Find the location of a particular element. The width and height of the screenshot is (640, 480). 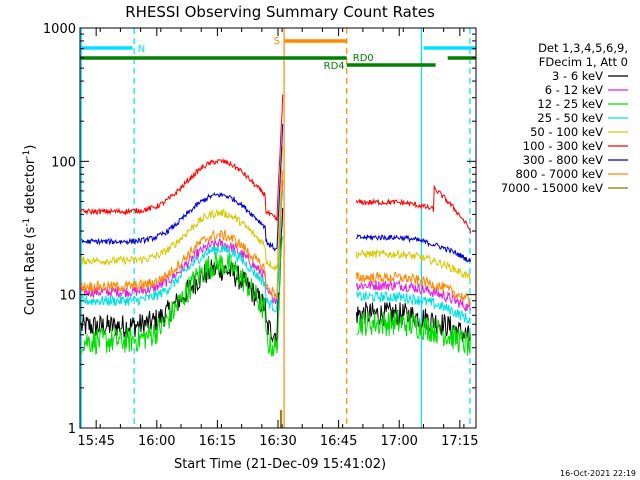

footer-timestamp: 16-Oct-2021 22:19 is located at coordinates (598, 473).